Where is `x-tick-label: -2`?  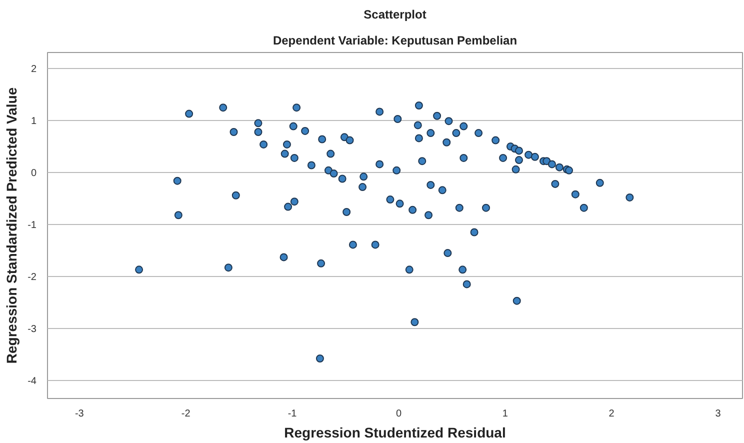
x-tick-label: -2 is located at coordinates (186, 414).